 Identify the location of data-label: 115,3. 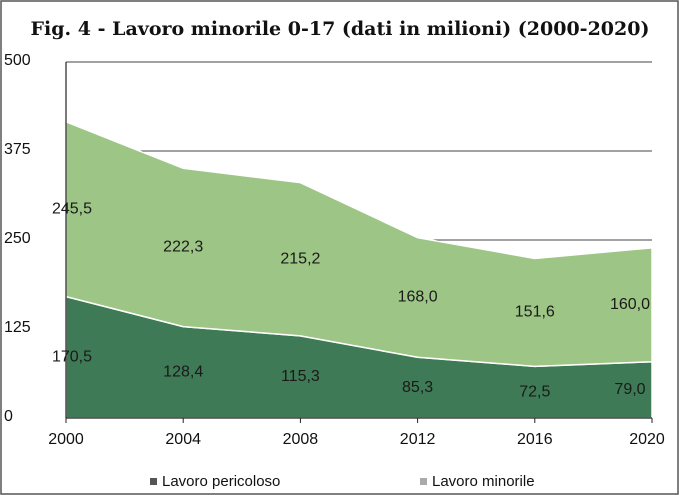
(300, 376).